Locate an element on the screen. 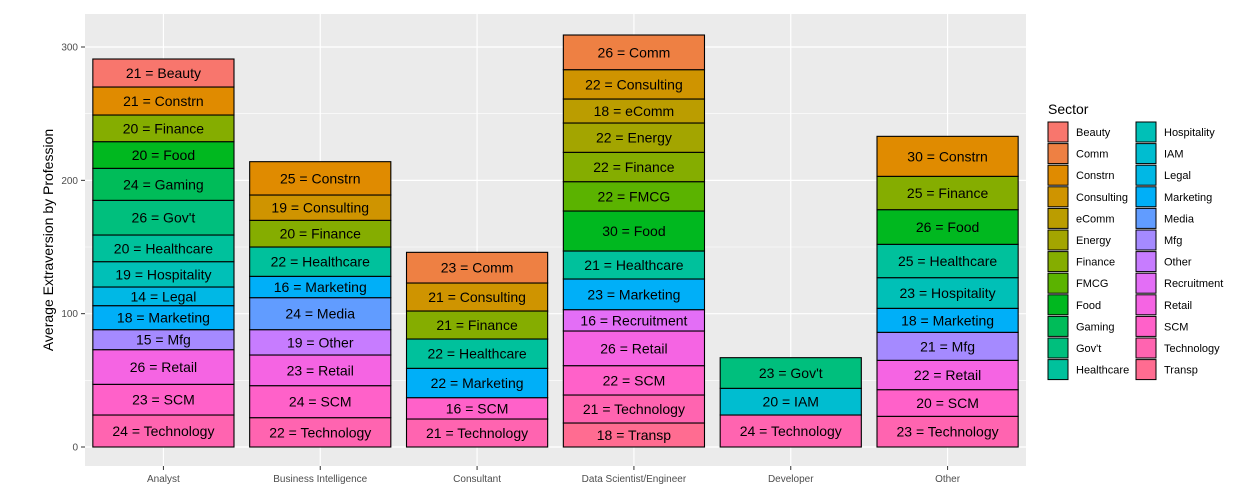 The width and height of the screenshot is (1238, 495). data-label: 20 = Food is located at coordinates (163, 155).